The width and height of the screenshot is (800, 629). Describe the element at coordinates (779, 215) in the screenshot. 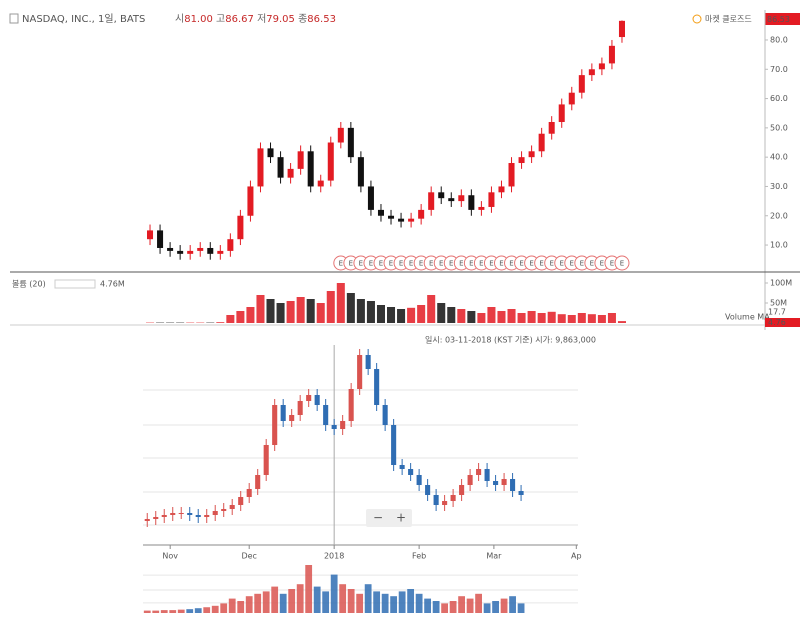

I see `y-tick-label: 20.0` at that location.